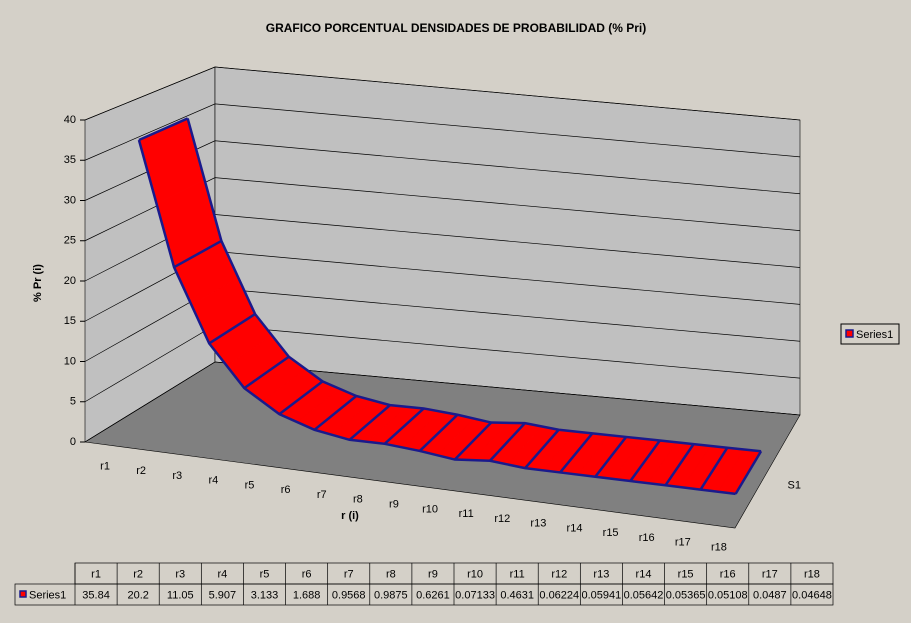  Describe the element at coordinates (517, 595) in the screenshot. I see `table-value: 0.4631` at that location.